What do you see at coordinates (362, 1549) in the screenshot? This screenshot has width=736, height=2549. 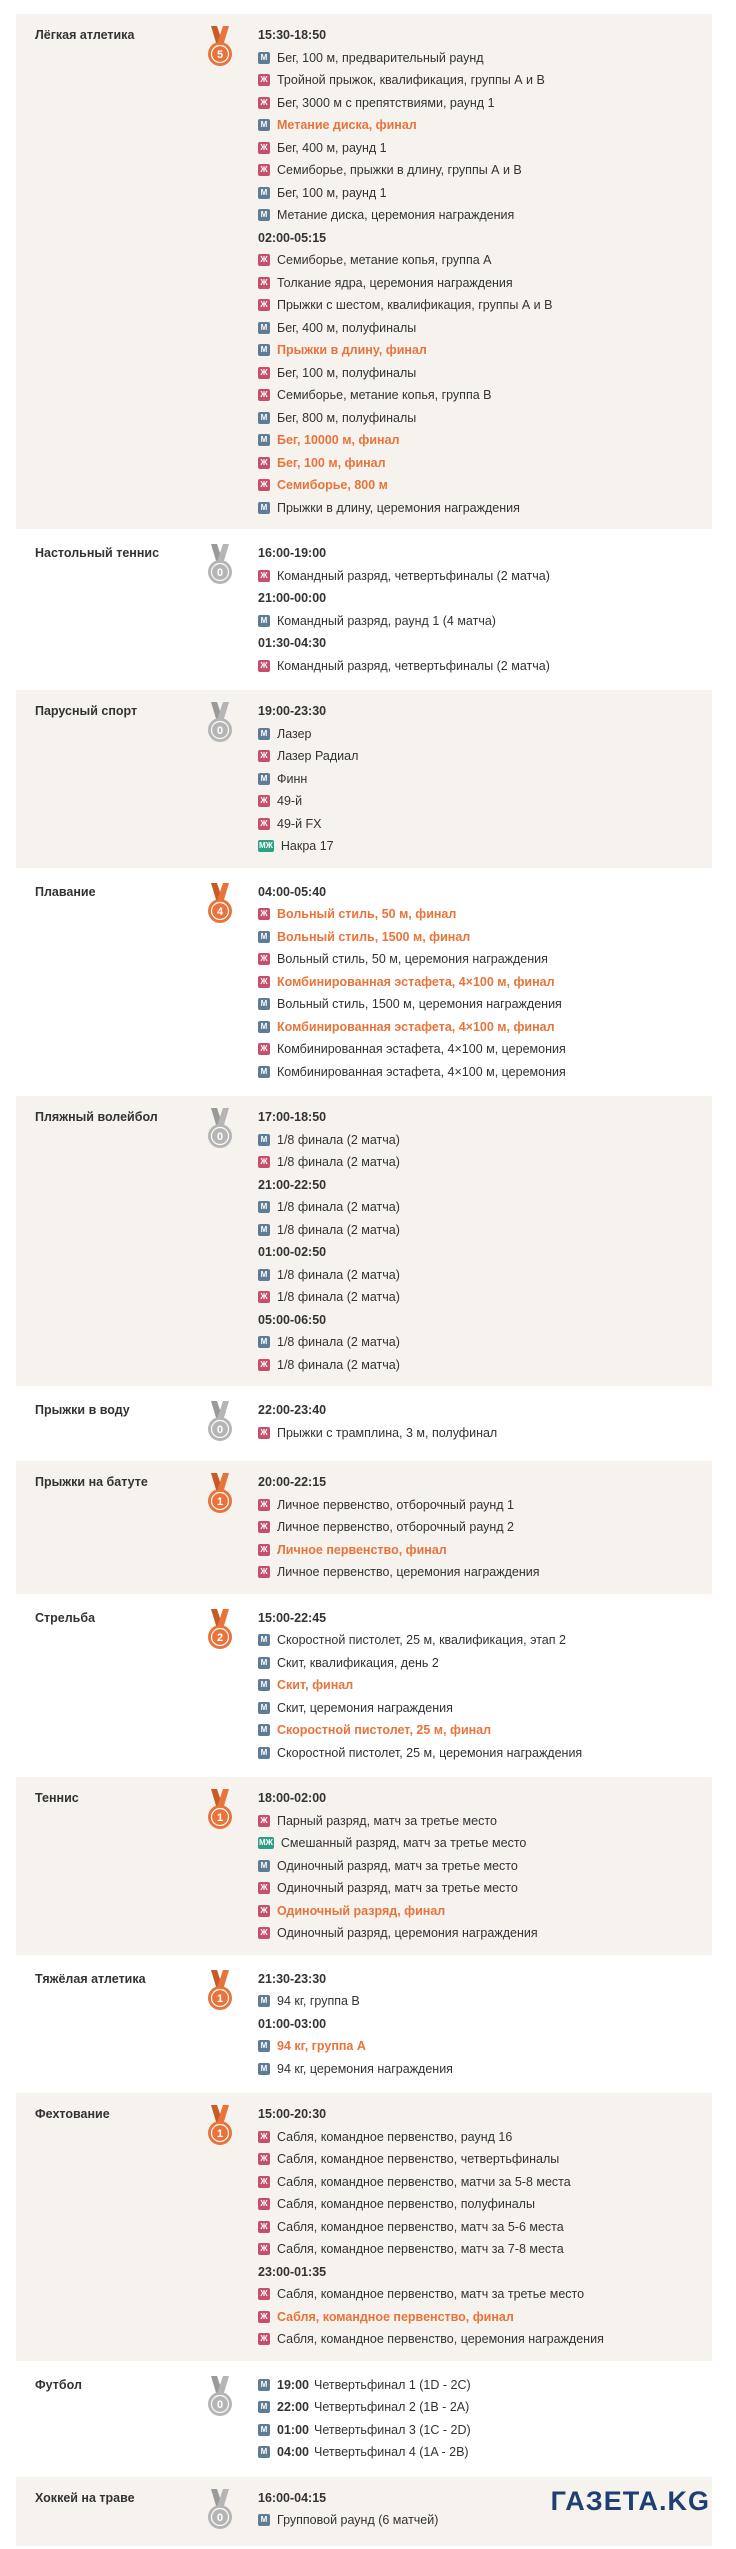 I see `event-name: Личное первенство, финал` at bounding box center [362, 1549].